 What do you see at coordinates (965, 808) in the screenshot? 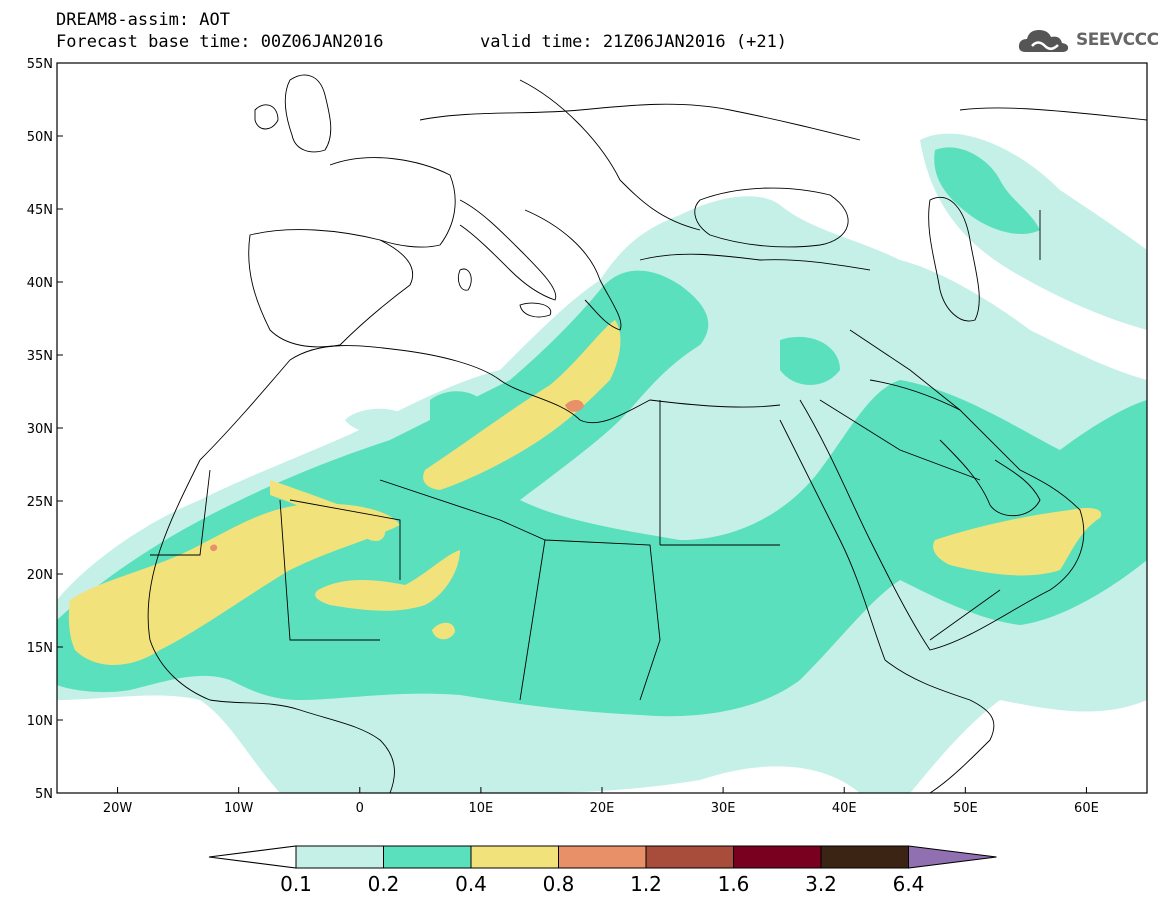
I see `lon-tick-label: 50E` at bounding box center [965, 808].